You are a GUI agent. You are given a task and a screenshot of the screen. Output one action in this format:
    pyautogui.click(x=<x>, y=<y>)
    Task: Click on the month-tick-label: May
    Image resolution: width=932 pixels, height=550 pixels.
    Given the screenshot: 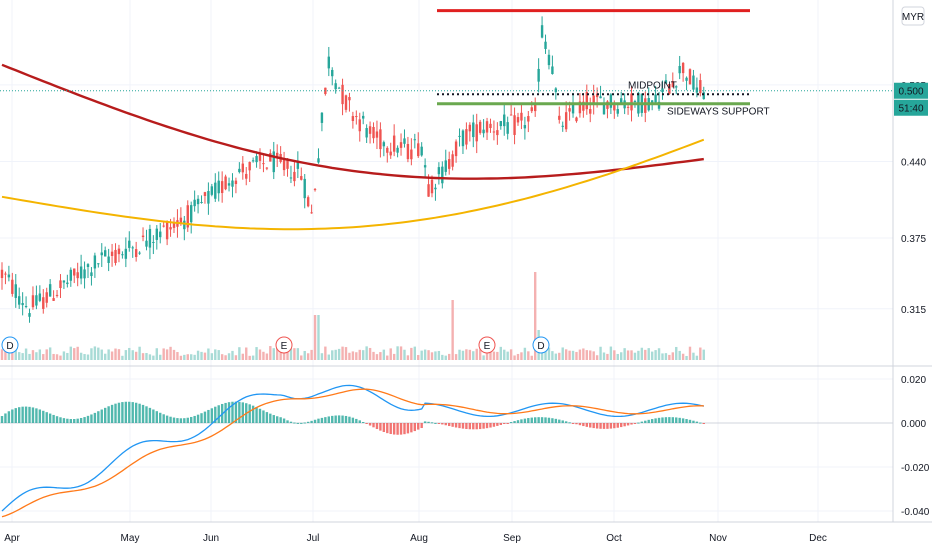 What is the action you would take?
    pyautogui.click(x=130, y=538)
    